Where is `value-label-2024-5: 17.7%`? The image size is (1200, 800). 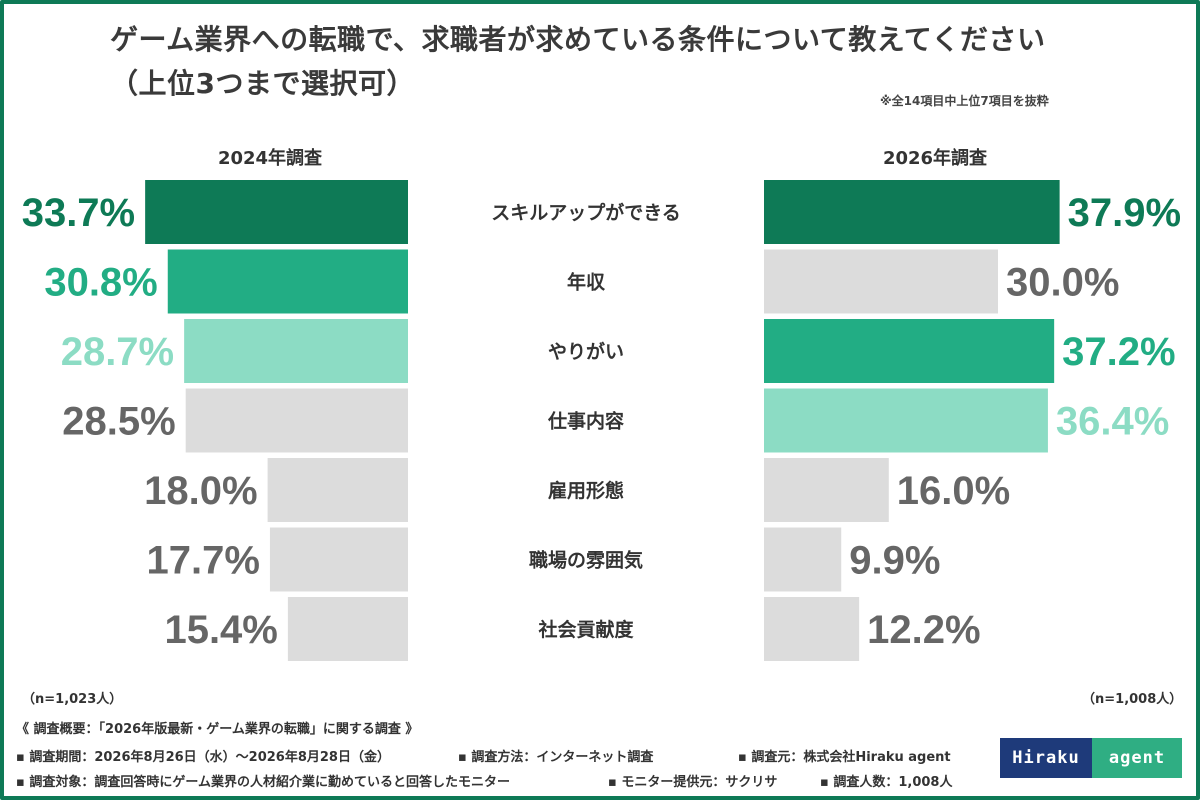
value-label-2024-5: 17.7% is located at coordinates (203, 561).